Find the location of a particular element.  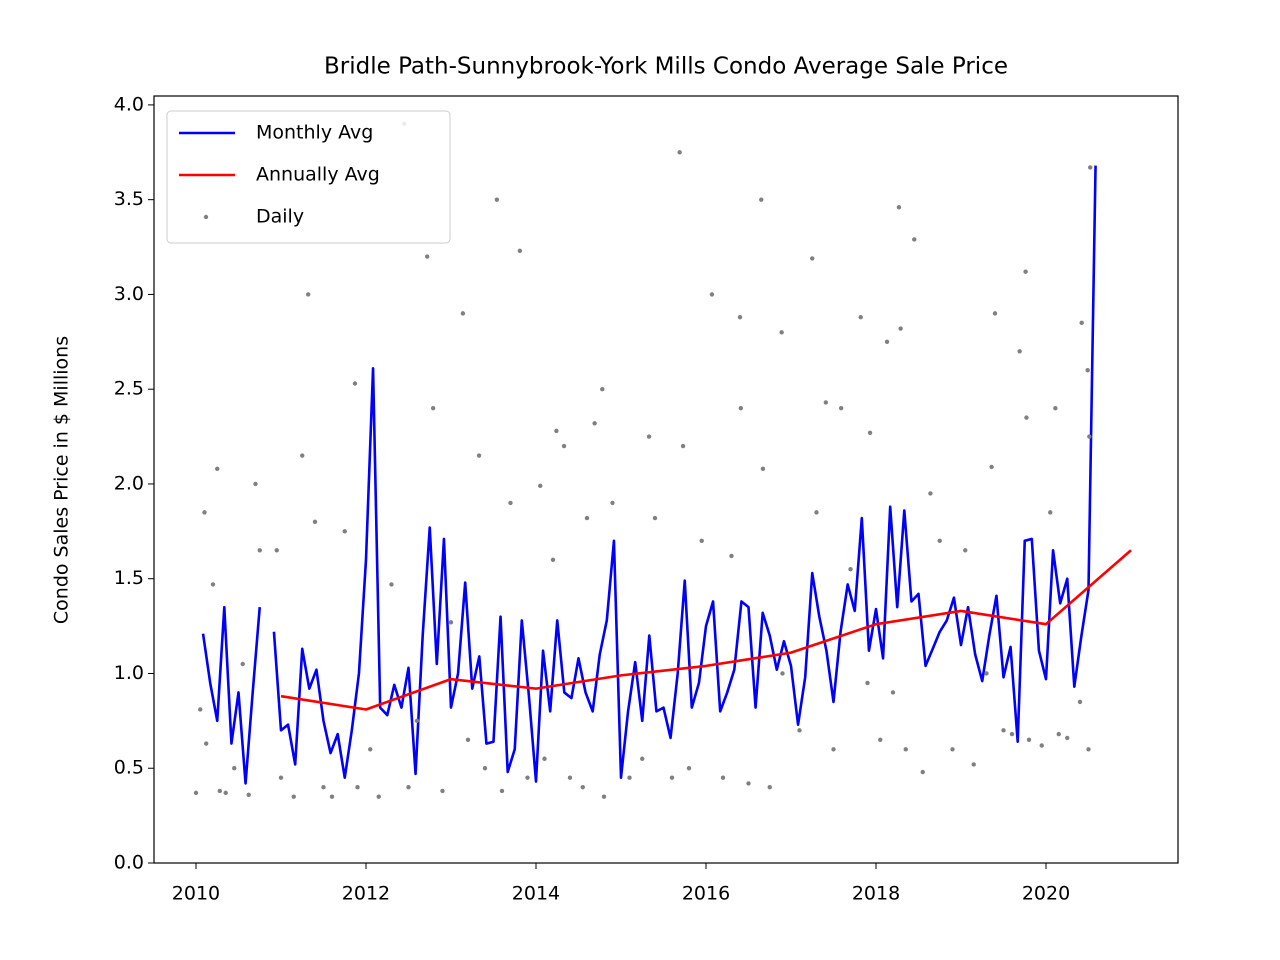

x-tick-label: 2016 is located at coordinates (706, 894).